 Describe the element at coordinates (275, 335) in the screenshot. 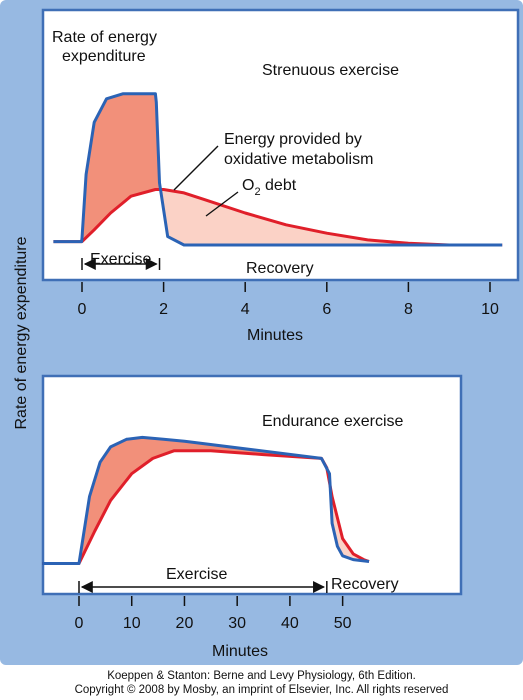

I see `strenuous-x-axis-label: Minutes` at that location.